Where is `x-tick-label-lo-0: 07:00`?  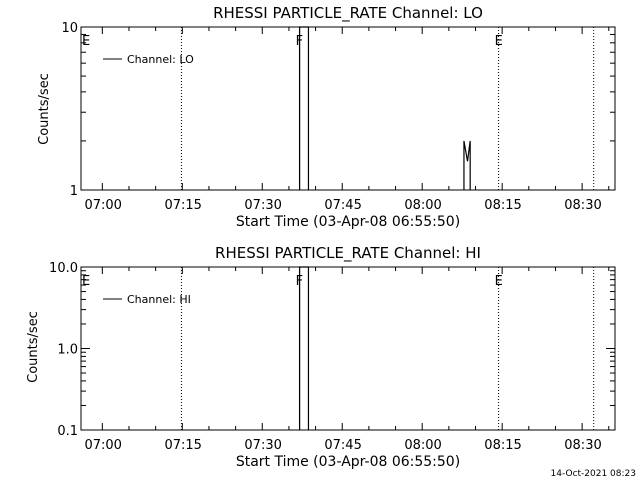 x-tick-label-lo-0: 07:00 is located at coordinates (102, 205).